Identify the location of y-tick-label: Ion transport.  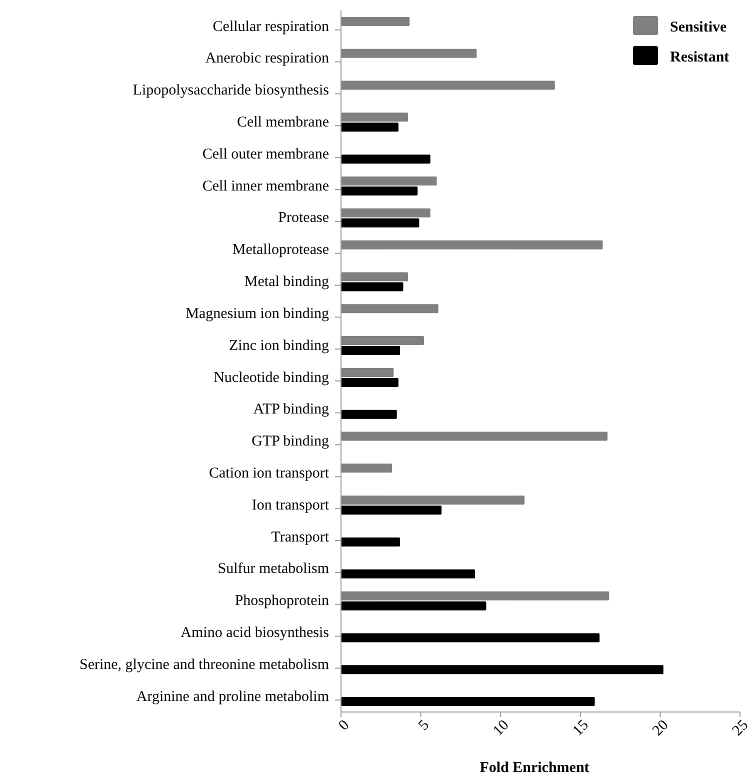
(291, 505).